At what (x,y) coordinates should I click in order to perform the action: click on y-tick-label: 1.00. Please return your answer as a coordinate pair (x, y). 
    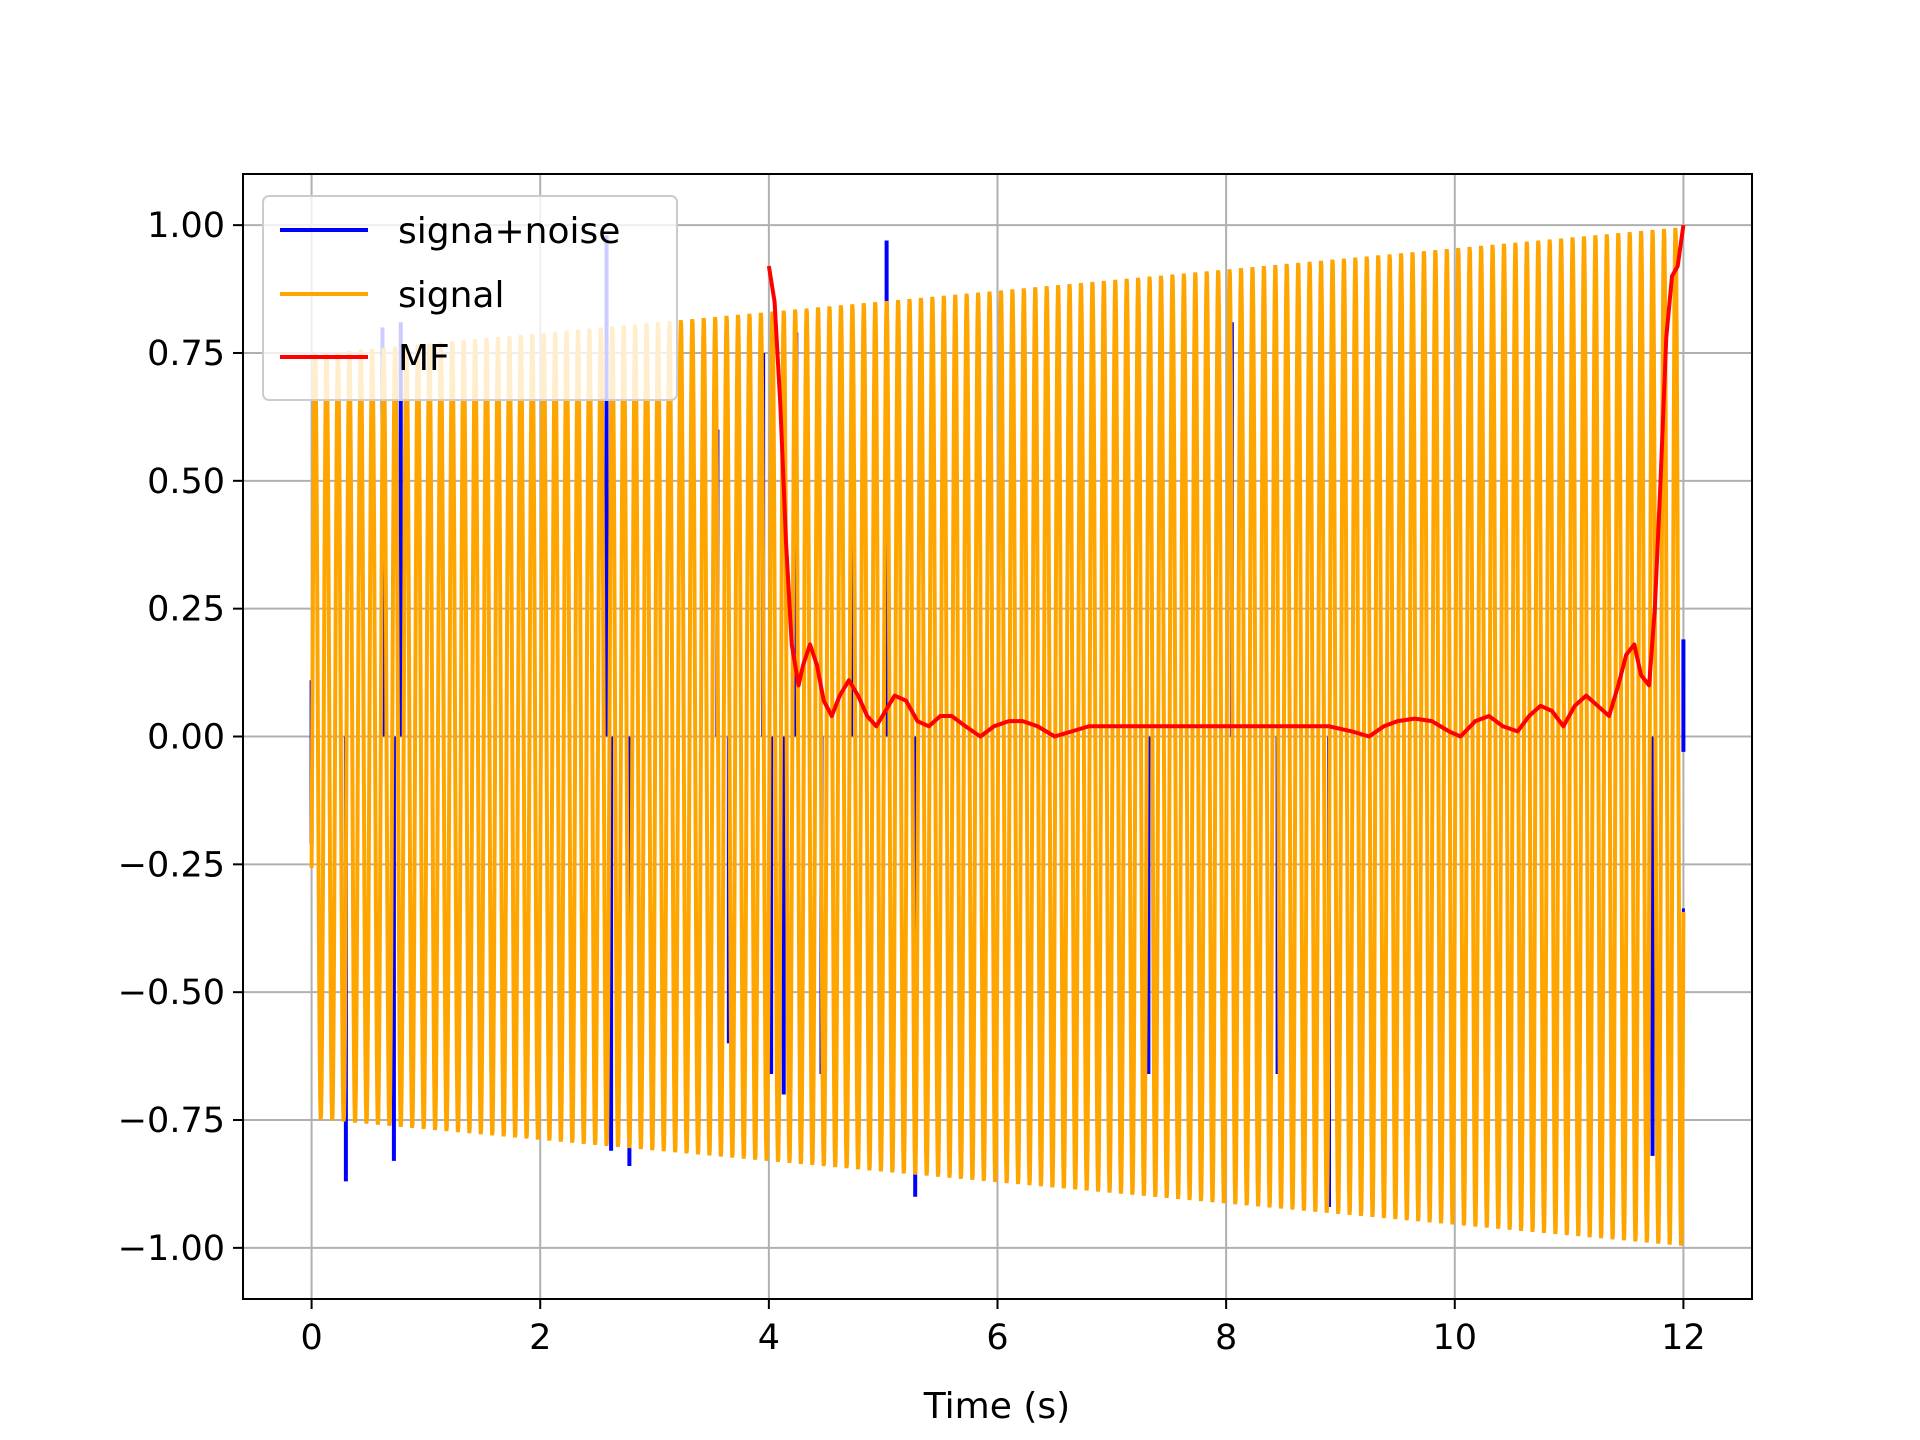
    Looking at the image, I should click on (186, 226).